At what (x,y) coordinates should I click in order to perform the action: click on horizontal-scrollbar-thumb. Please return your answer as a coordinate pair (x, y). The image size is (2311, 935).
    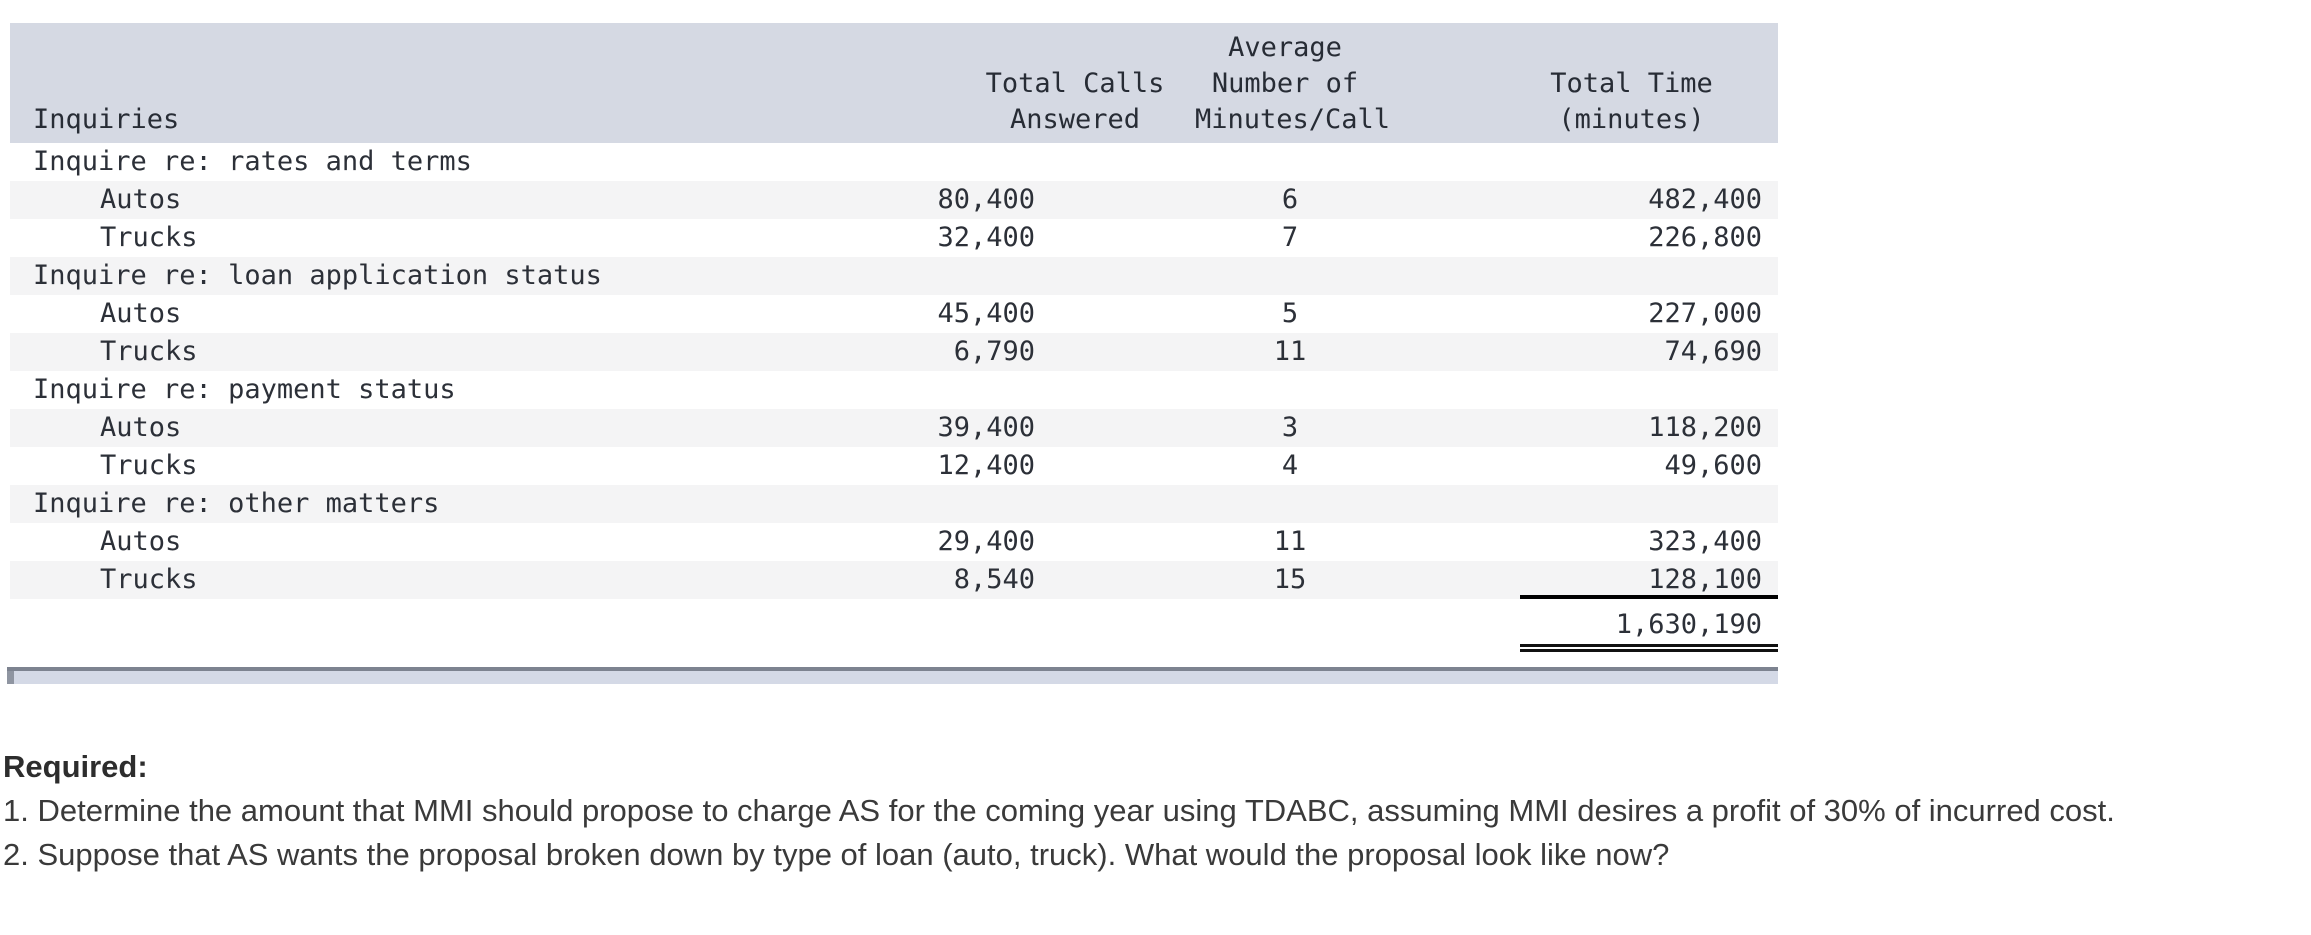
    Looking at the image, I should click on (10, 677).